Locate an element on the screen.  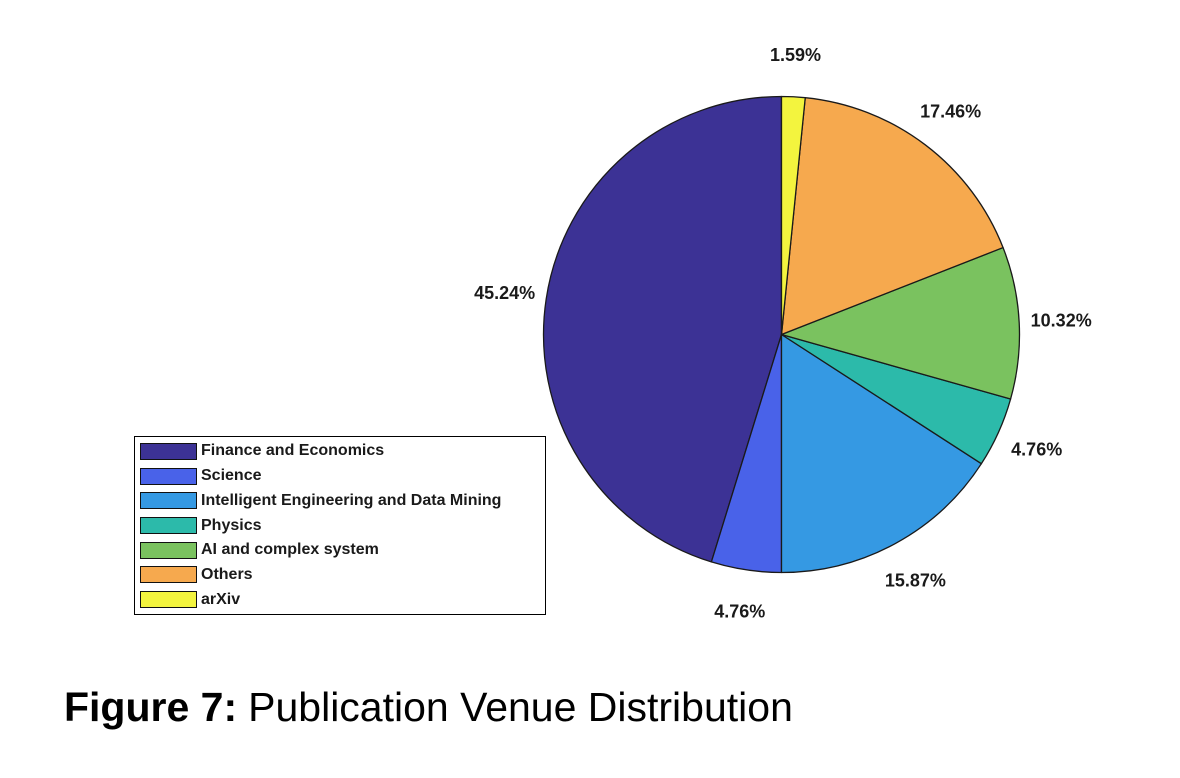
figure-caption: Figure 7: Publication Venue Distribution is located at coordinates (428, 707).